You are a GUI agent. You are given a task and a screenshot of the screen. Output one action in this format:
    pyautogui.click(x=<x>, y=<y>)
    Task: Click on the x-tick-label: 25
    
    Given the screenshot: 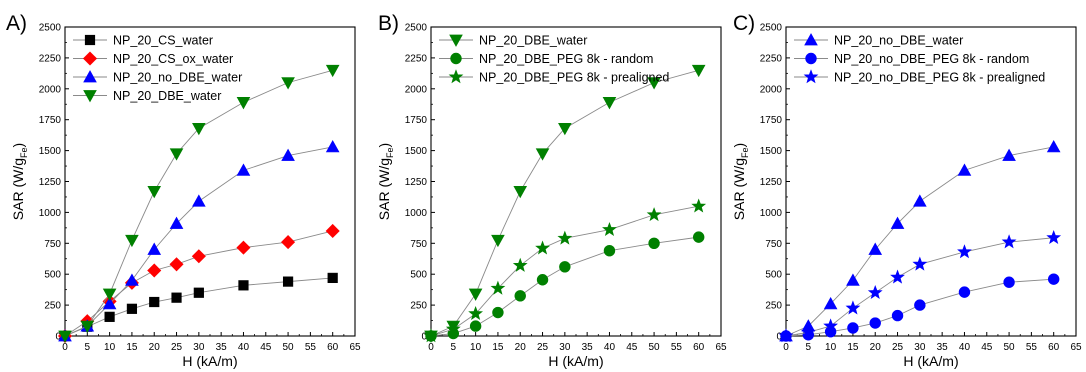 What is the action you would take?
    pyautogui.click(x=543, y=347)
    